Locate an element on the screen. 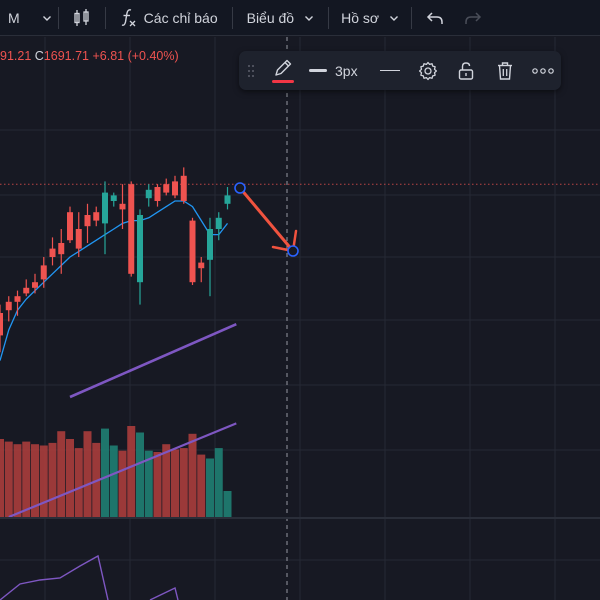 The image size is (600, 600). pencil-icon is located at coordinates (283, 67).